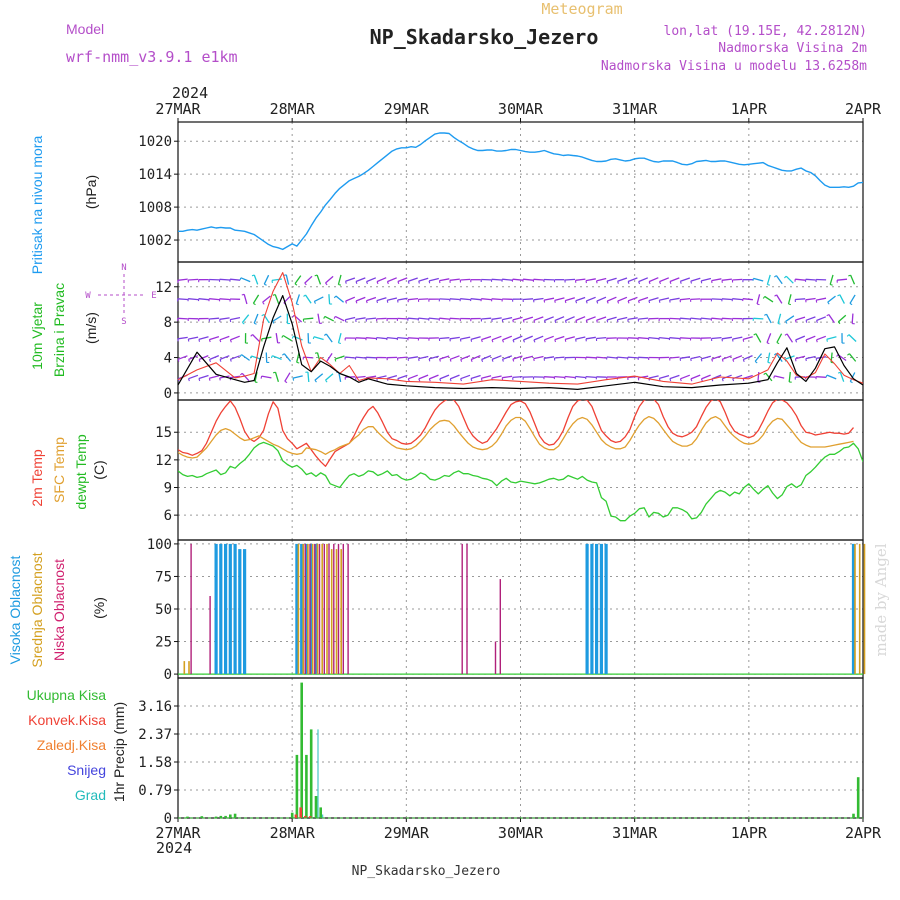  I want to click on time-label-top: 28MAR, so click(293, 109).